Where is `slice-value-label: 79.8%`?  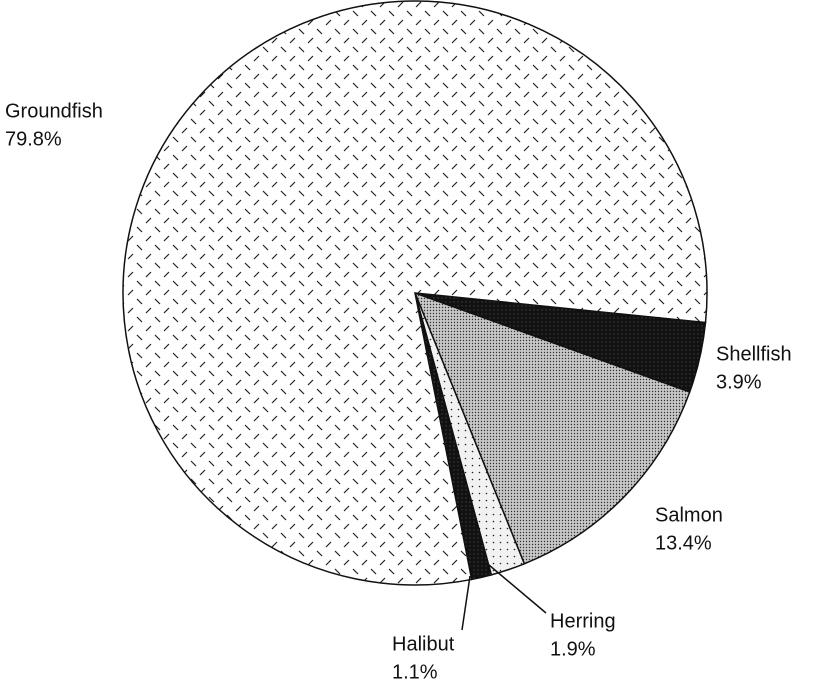 slice-value-label: 79.8% is located at coordinates (33, 139).